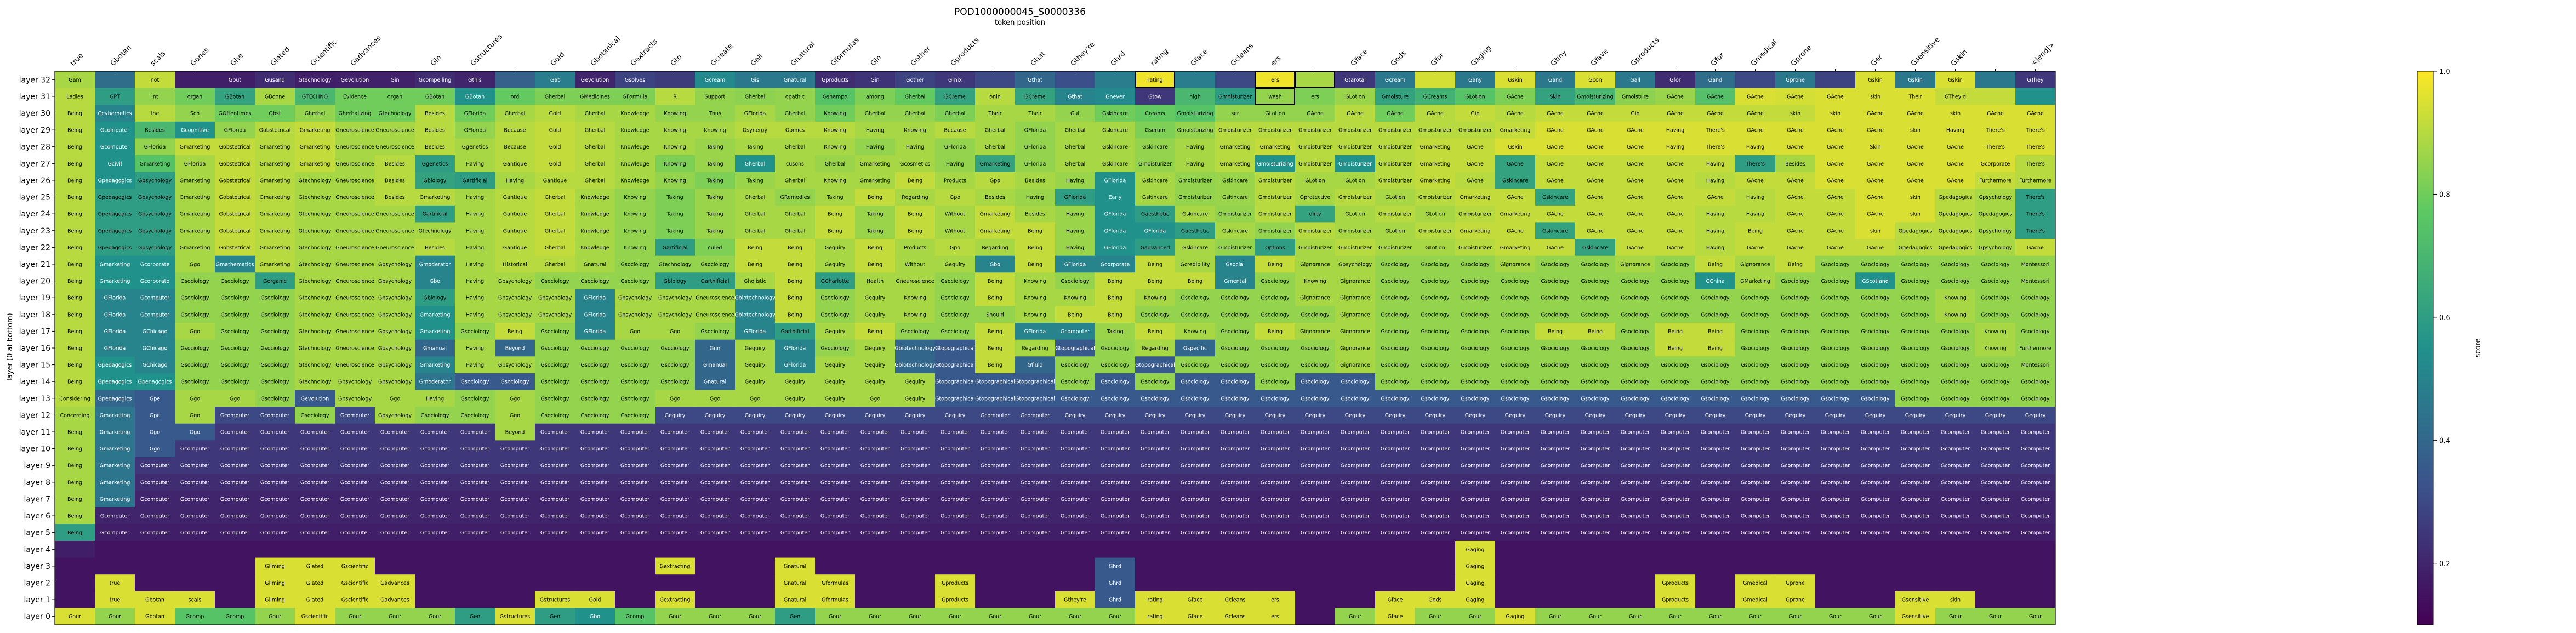  I want to click on y-tick-label: layer 28, so click(34, 147).